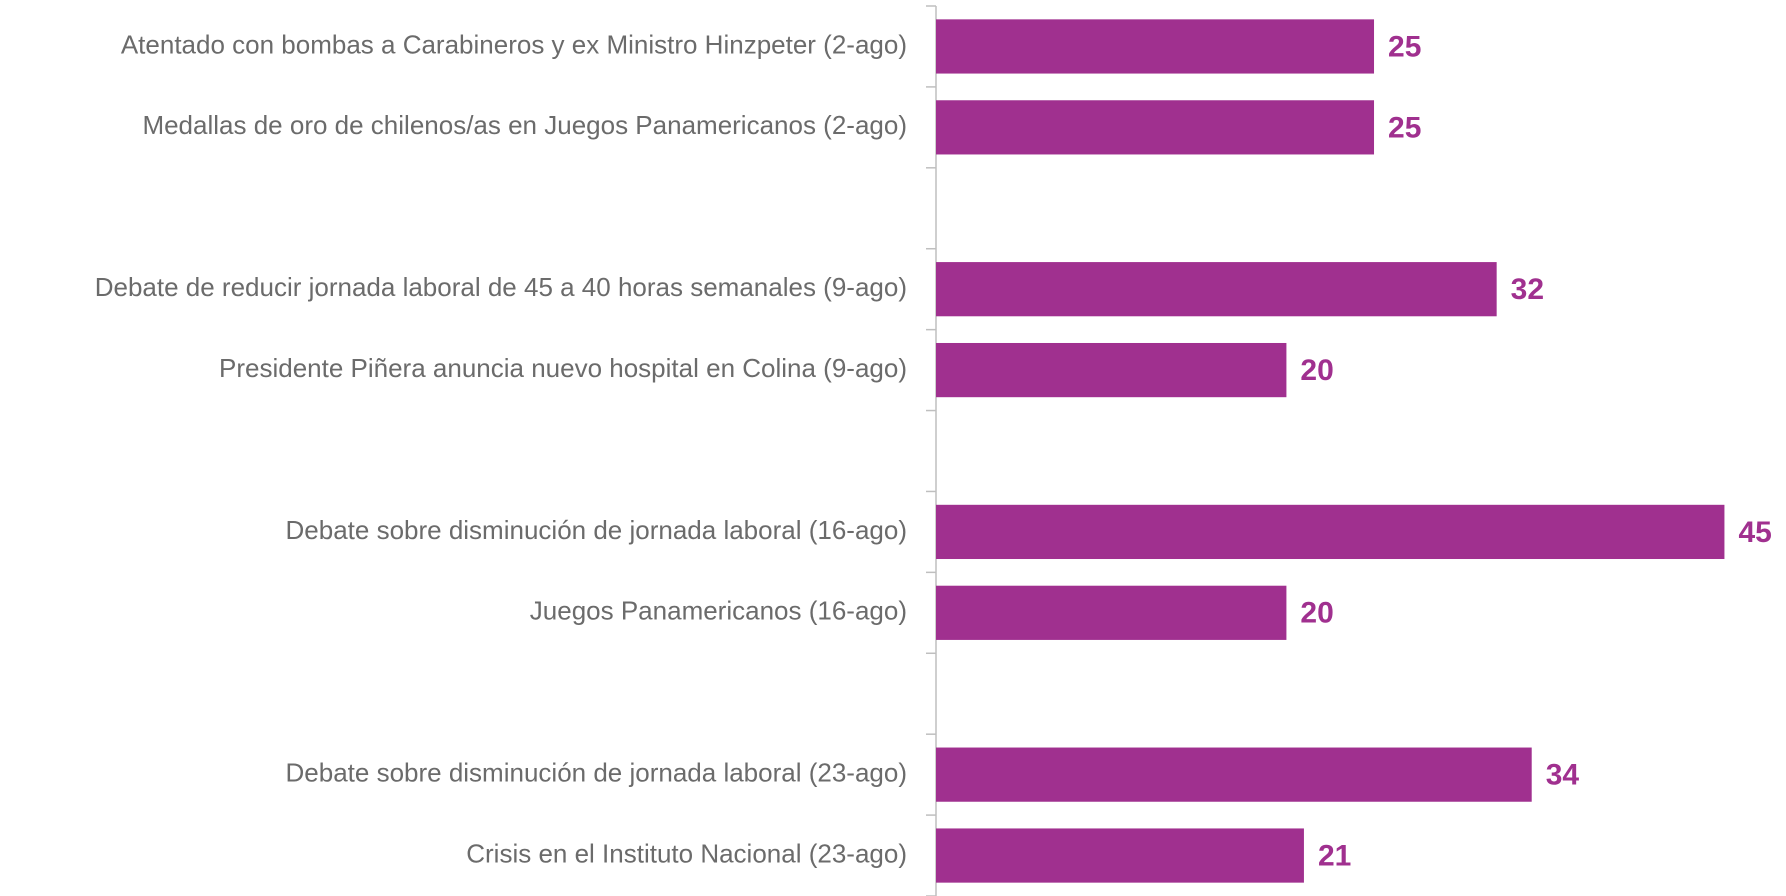 Image resolution: width=1786 pixels, height=896 pixels. What do you see at coordinates (1334, 855) in the screenshot?
I see `value-label: 21` at bounding box center [1334, 855].